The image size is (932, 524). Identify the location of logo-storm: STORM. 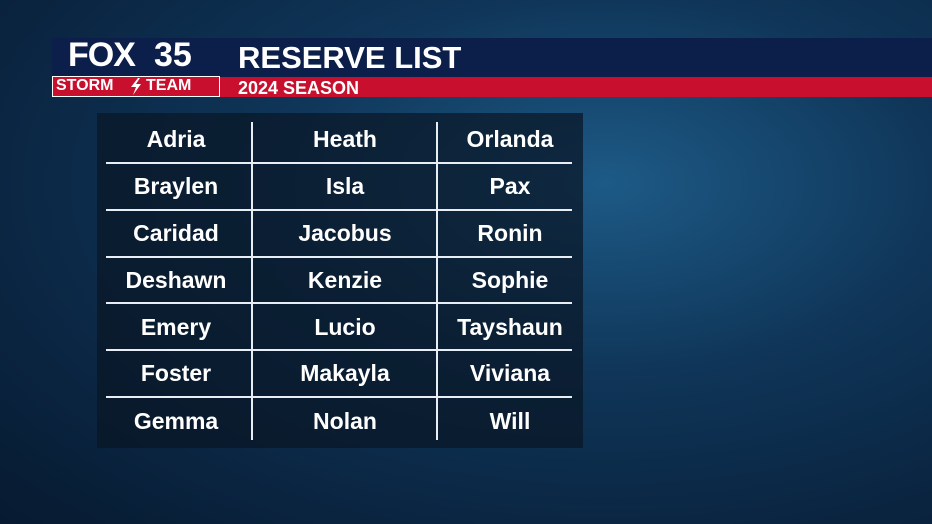
(85, 85).